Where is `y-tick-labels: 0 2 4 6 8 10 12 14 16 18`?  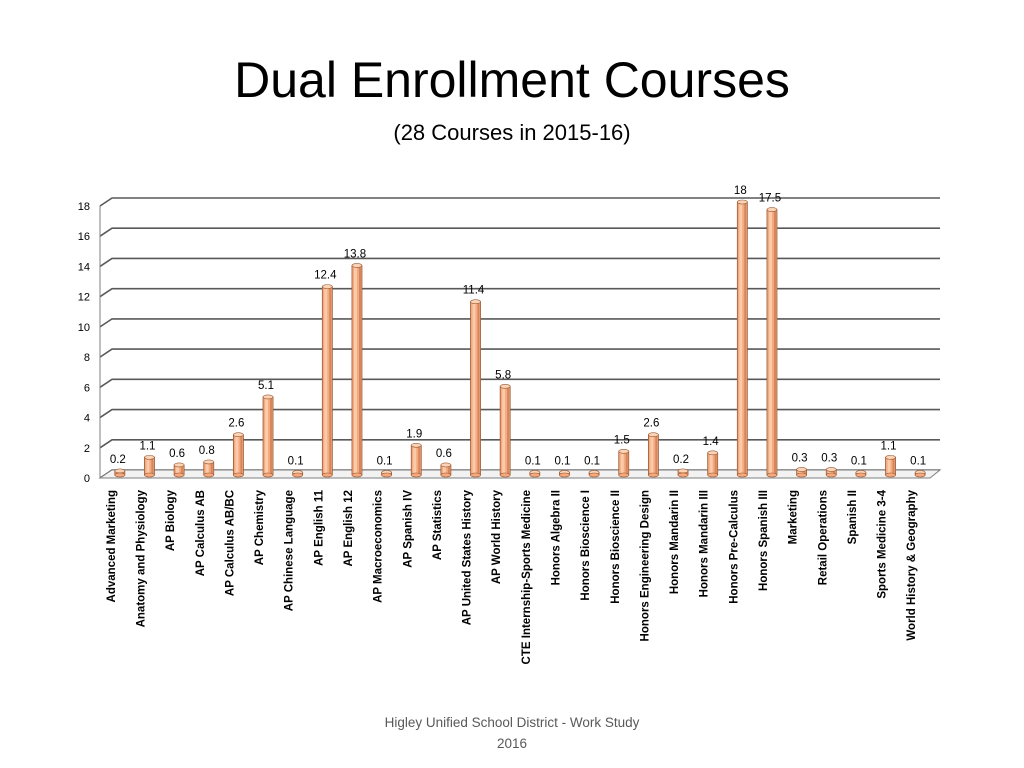
y-tick-labels: 0 2 4 6 8 10 12 14 16 18 is located at coordinates (84, 343).